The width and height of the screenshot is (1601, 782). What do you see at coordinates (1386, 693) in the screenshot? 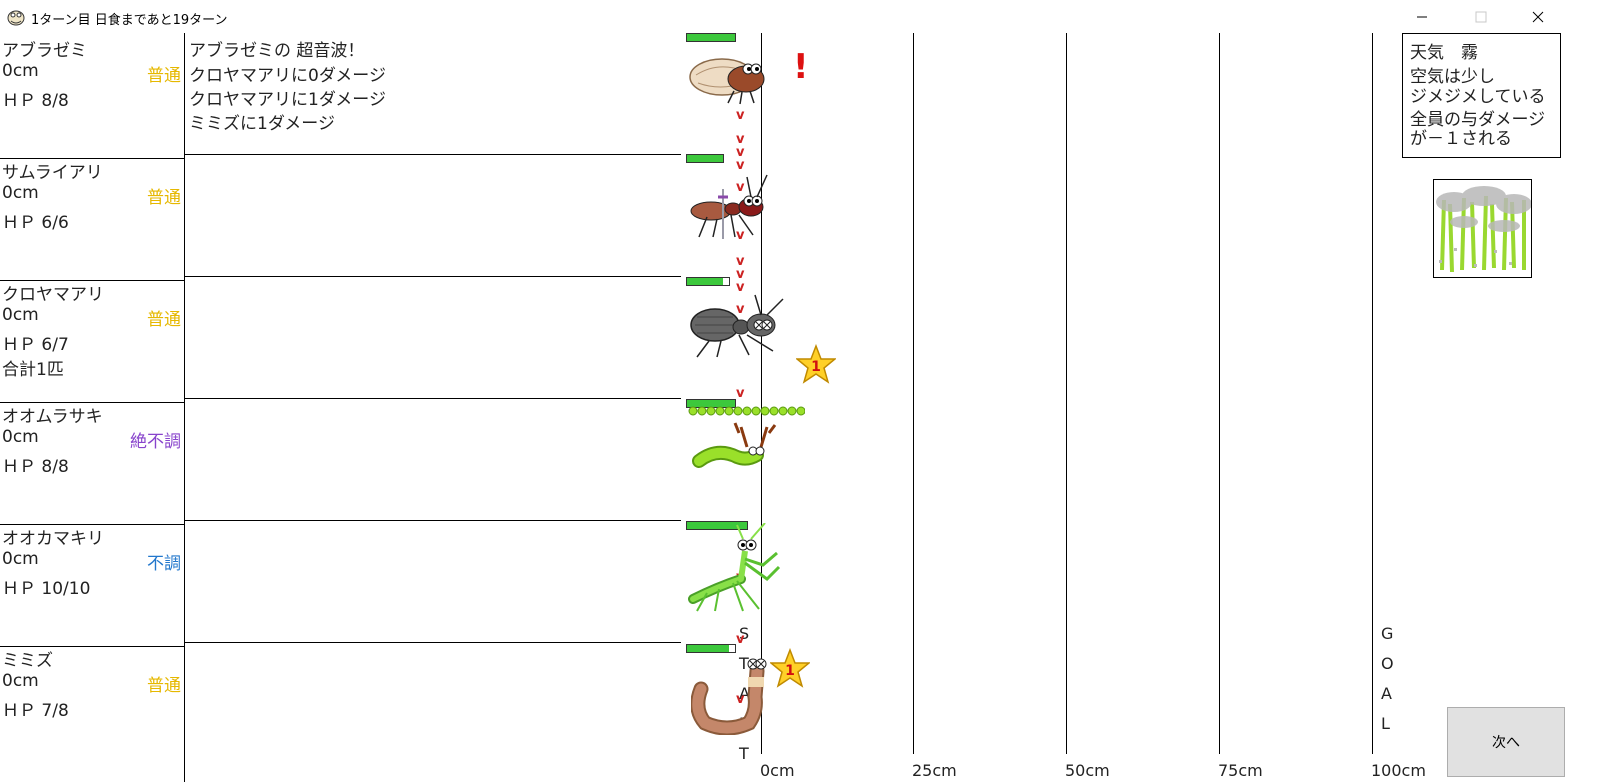
I see `goal-letter: A` at bounding box center [1386, 693].